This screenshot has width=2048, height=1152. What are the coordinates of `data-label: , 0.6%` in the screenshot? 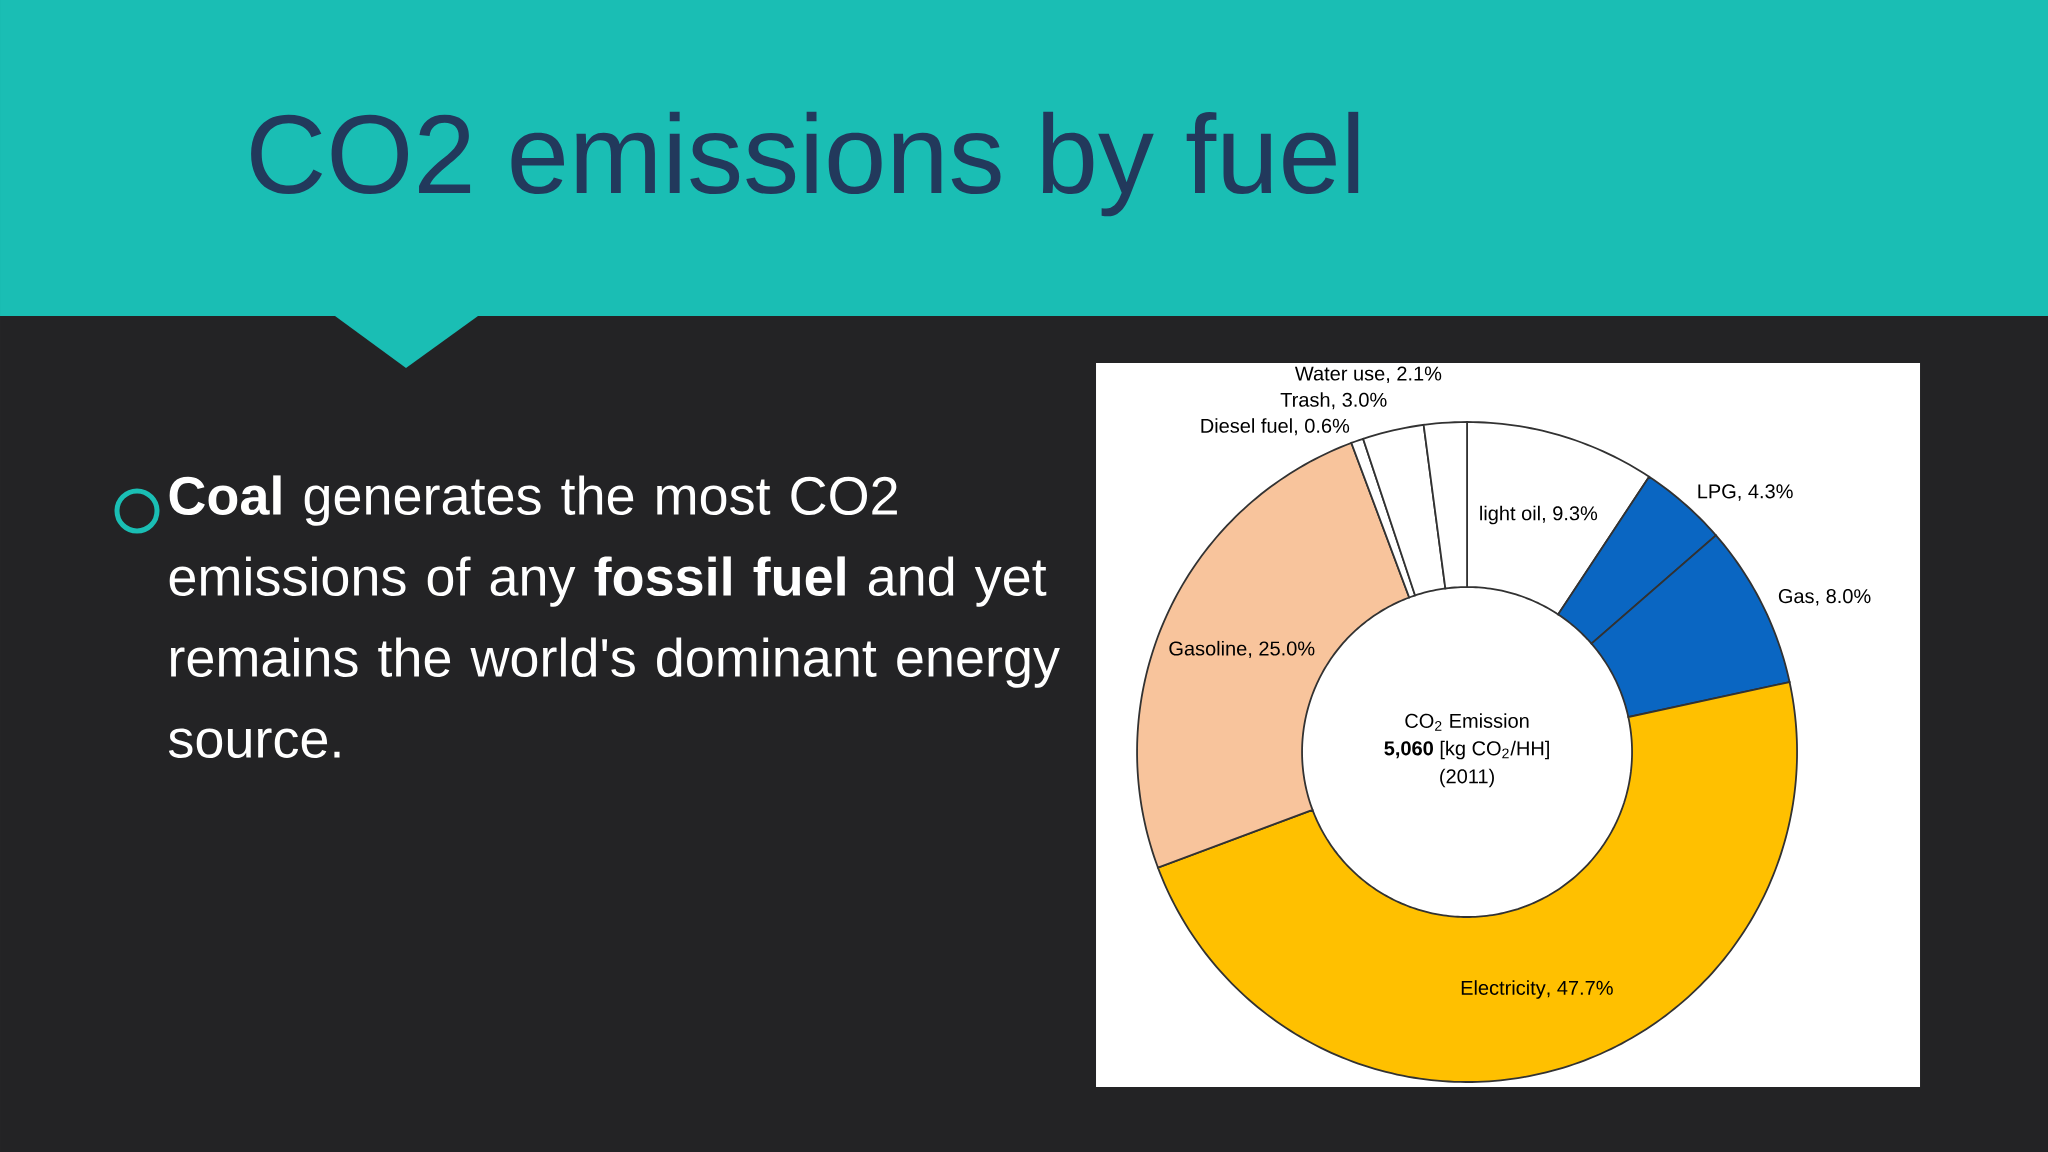 It's located at (1322, 427).